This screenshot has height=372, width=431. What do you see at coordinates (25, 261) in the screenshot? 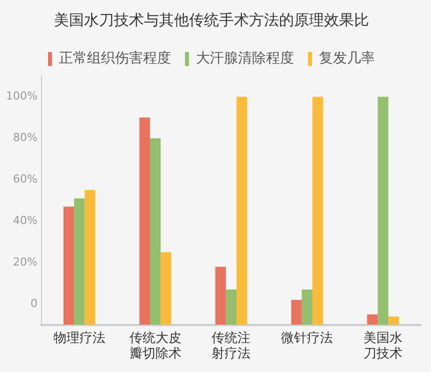
I see `y-tick-label: 20%` at bounding box center [25, 261].